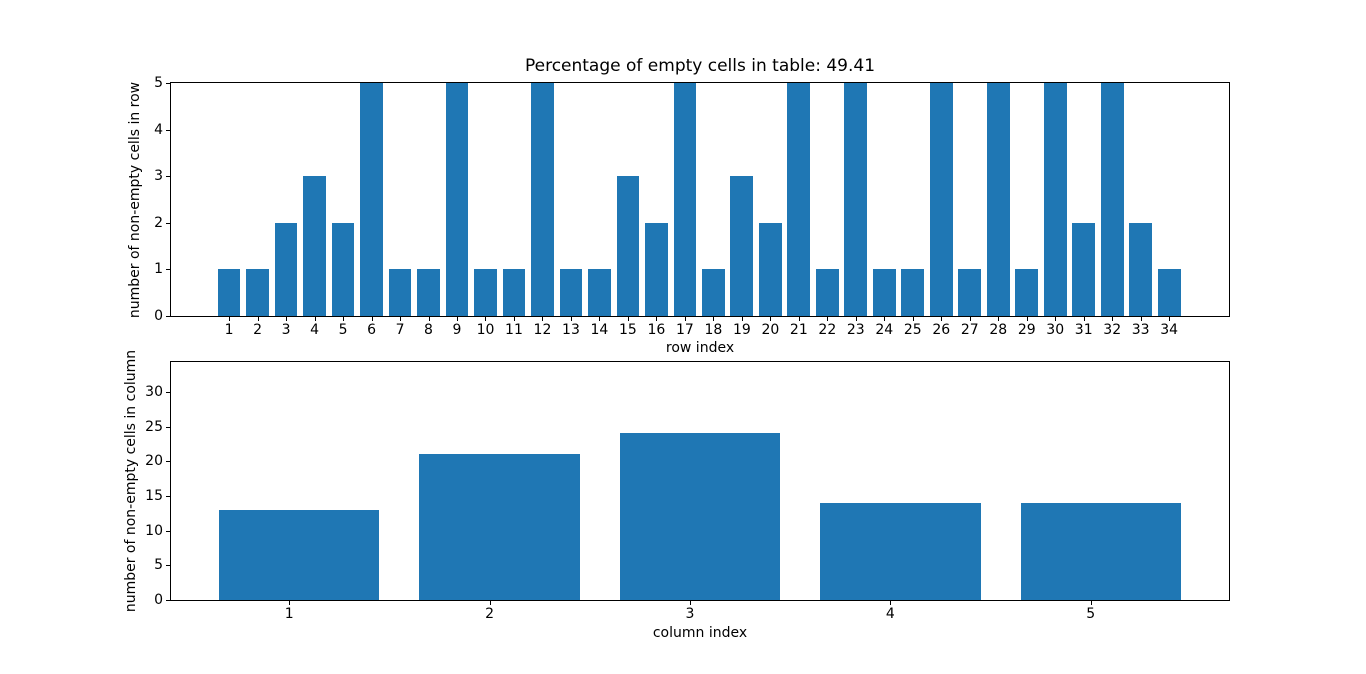 The image size is (1366, 674). Describe the element at coordinates (343, 330) in the screenshot. I see `x-tick-label: 5` at that location.